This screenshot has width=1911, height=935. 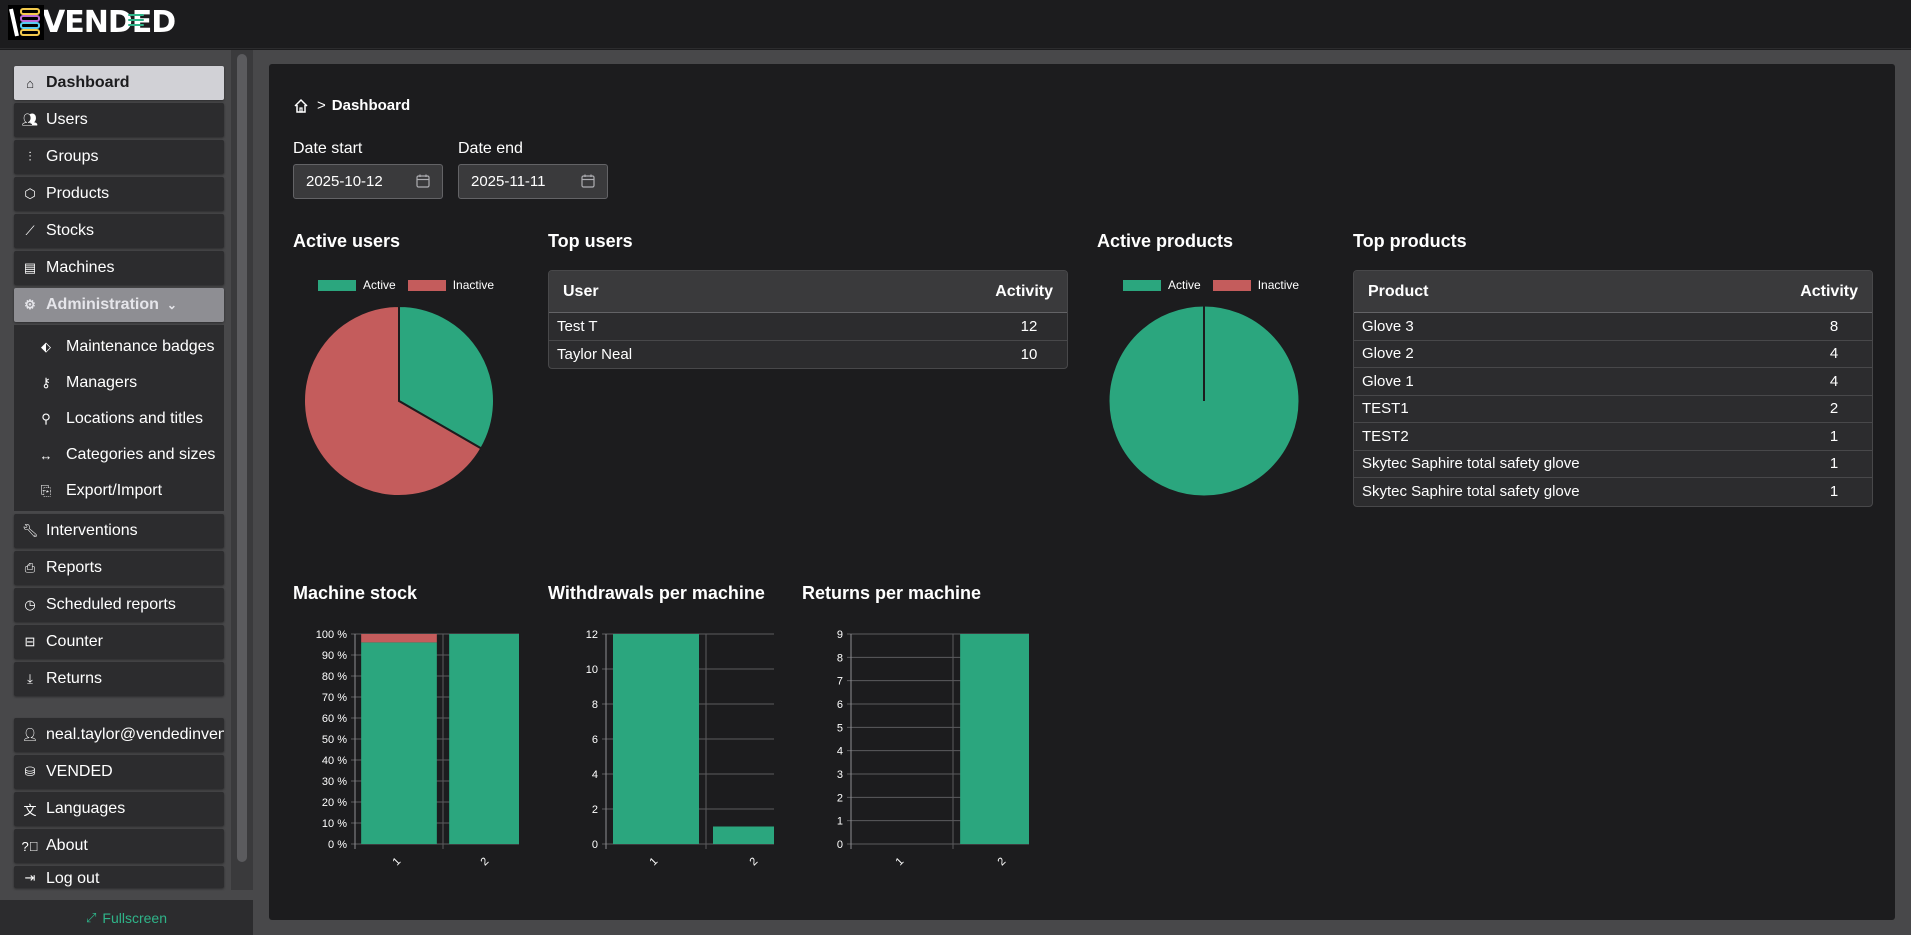 I want to click on table-row: TEST2 1, so click(x=1613, y=437).